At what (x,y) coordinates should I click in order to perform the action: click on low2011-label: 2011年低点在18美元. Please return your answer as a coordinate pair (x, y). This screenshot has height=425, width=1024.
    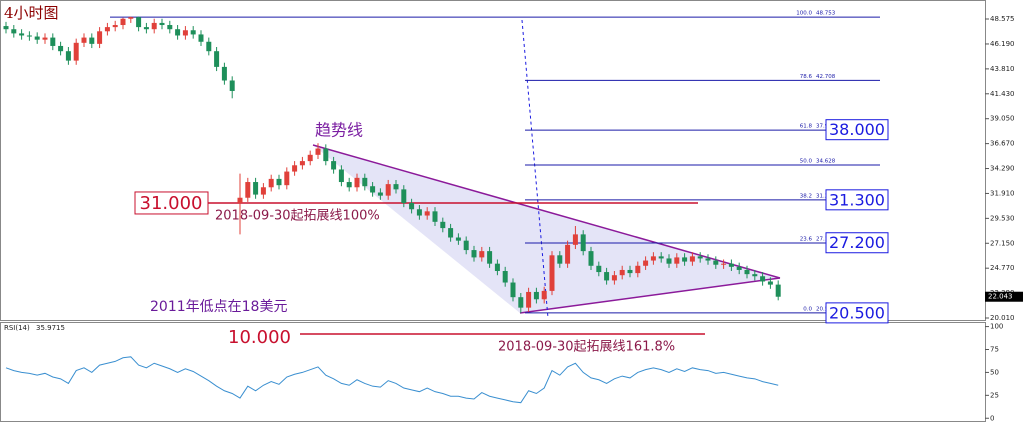
    Looking at the image, I should click on (218, 307).